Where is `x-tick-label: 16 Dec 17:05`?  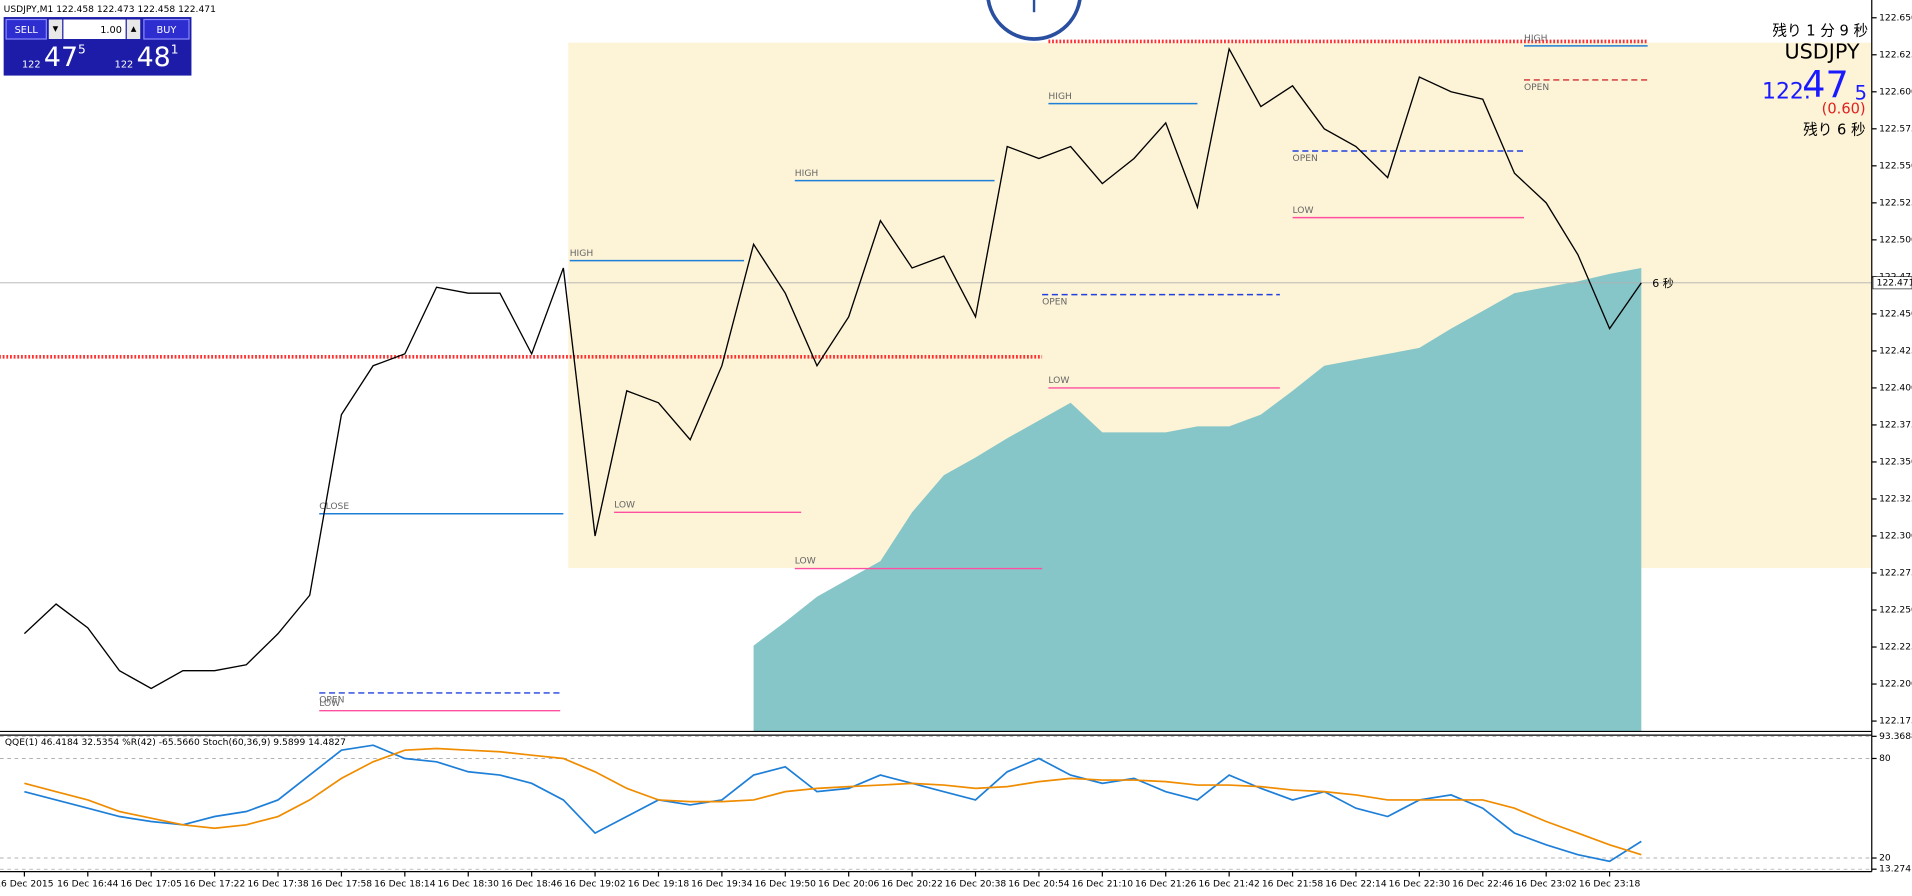
x-tick-label: 16 Dec 17:05 is located at coordinates (152, 884).